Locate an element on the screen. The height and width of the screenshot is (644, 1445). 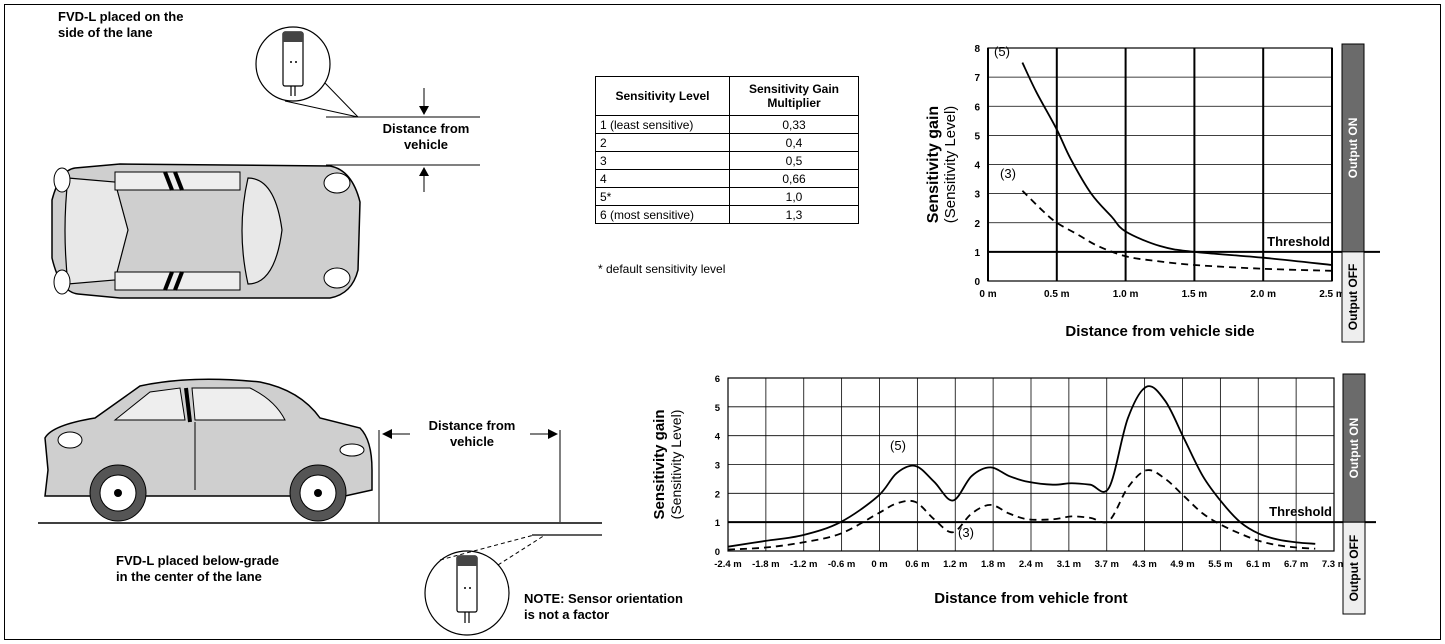
chart2-xlabel: Distance from vehicle front is located at coordinates (1030, 598).